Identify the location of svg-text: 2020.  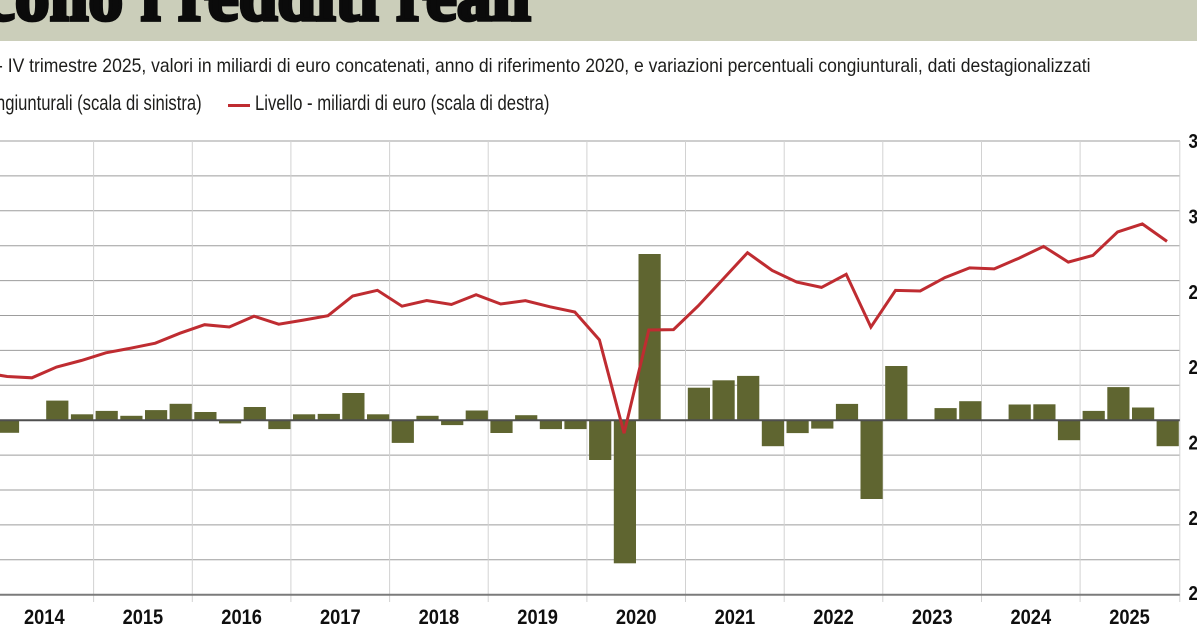
(636, 618).